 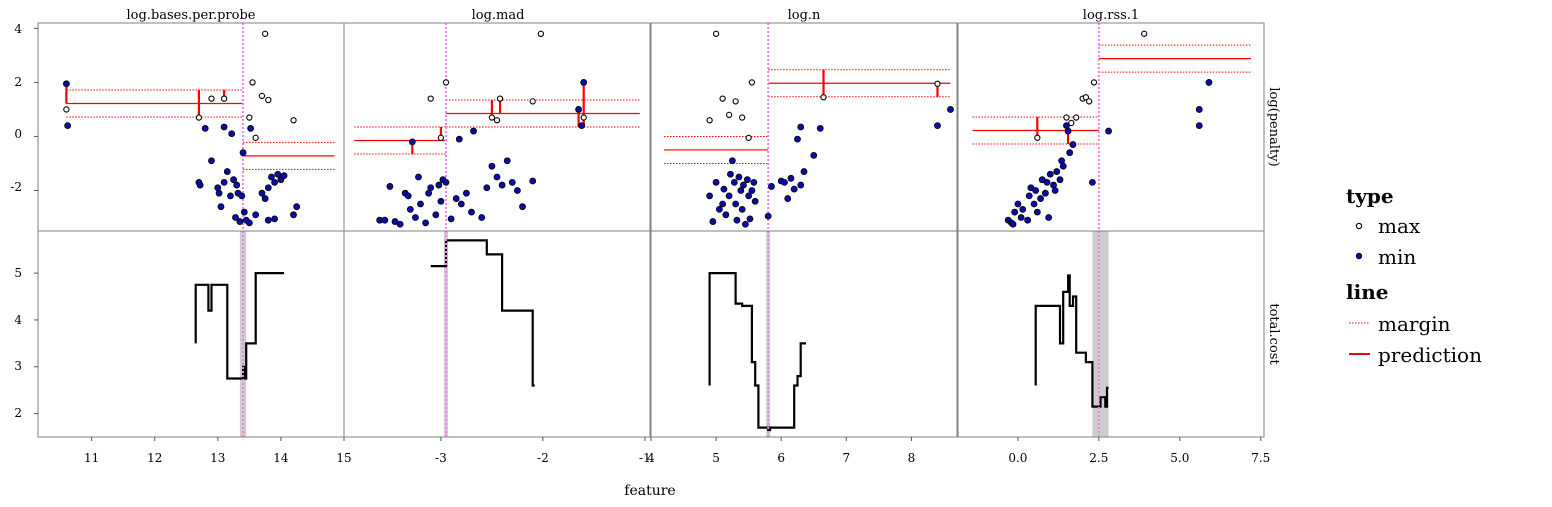 I want to click on x-axis-label: feature, so click(x=649, y=491).